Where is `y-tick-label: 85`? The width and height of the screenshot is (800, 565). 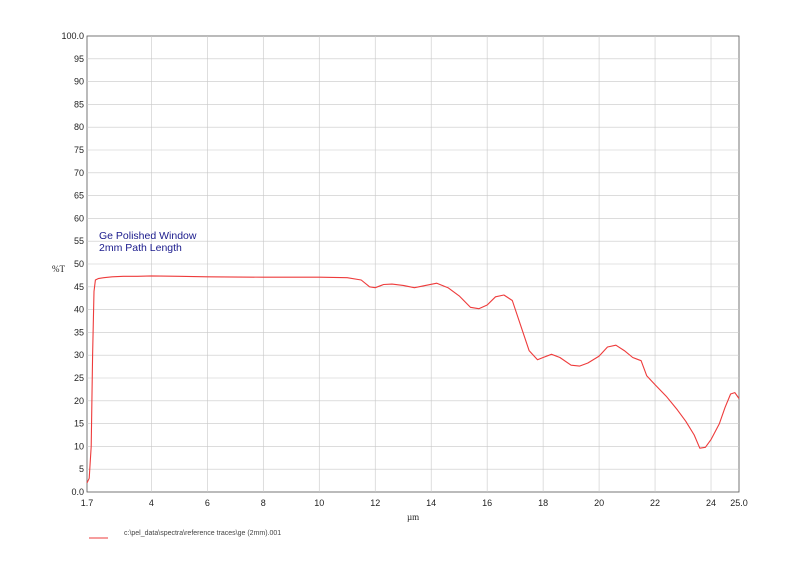
y-tick-label: 85 is located at coordinates (79, 104).